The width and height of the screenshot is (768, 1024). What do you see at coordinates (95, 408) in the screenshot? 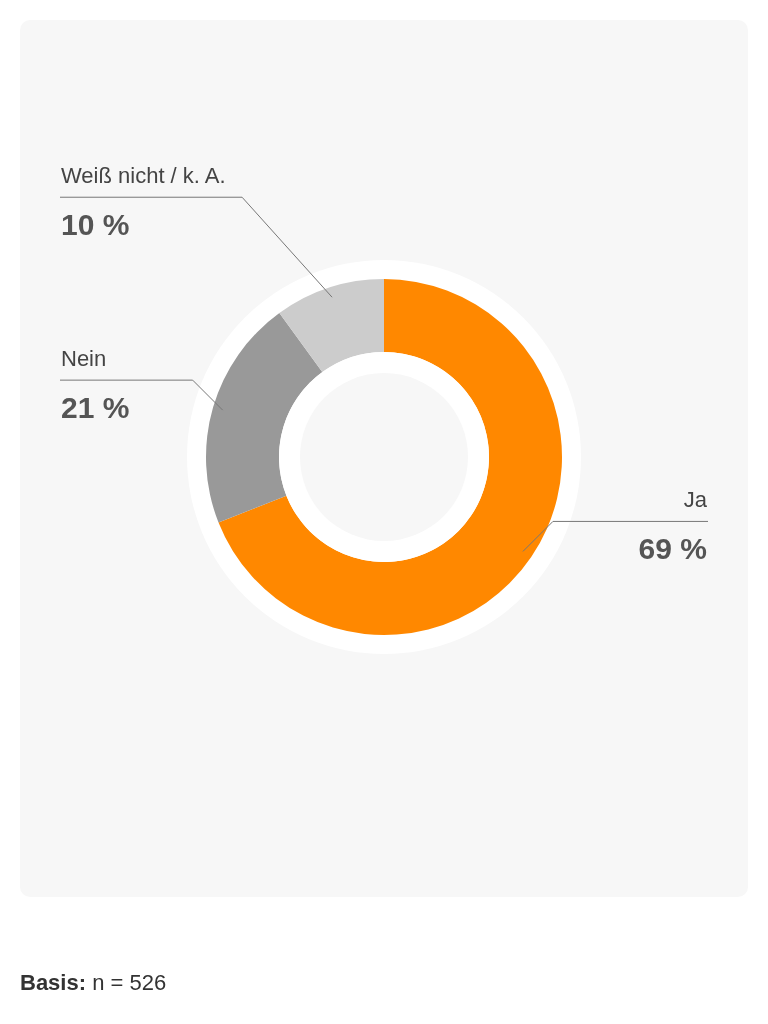
I see `data-label: 21 %` at bounding box center [95, 408].